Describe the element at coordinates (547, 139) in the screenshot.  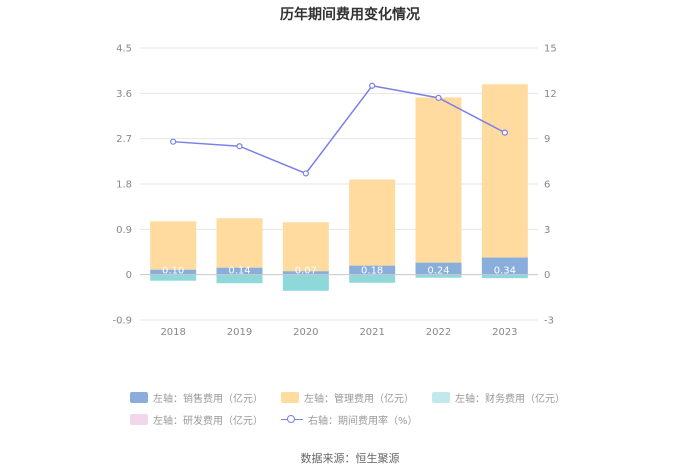
I see `right-axis-tick-label: 9` at that location.